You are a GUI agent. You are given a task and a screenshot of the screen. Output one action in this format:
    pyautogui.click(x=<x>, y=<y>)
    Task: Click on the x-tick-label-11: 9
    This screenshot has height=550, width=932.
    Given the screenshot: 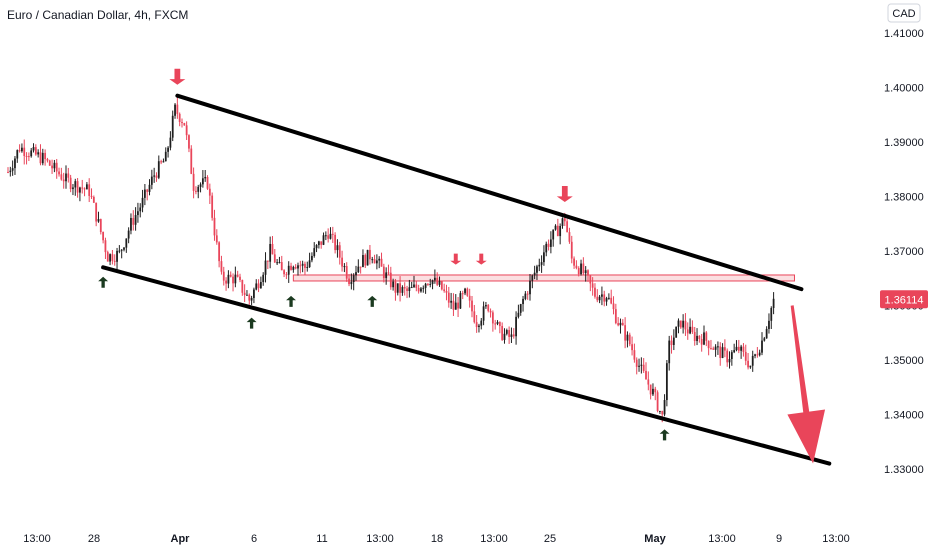 What is the action you would take?
    pyautogui.click(x=779, y=539)
    